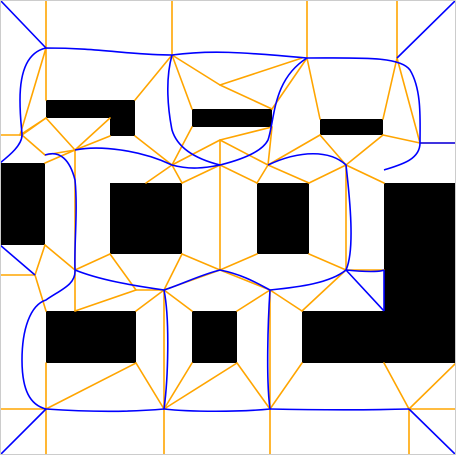 This screenshot has width=456, height=455. I want to click on obstacle-top-middle-bar, so click(232, 118).